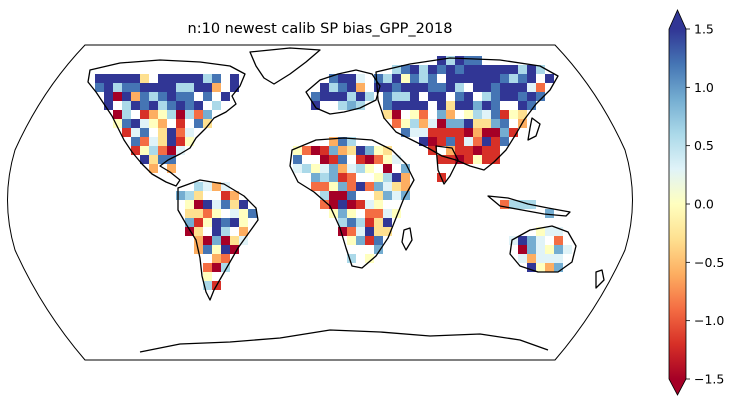 Image resolution: width=741 pixels, height=405 pixels. I want to click on coastline-new-zealand, so click(600, 279).